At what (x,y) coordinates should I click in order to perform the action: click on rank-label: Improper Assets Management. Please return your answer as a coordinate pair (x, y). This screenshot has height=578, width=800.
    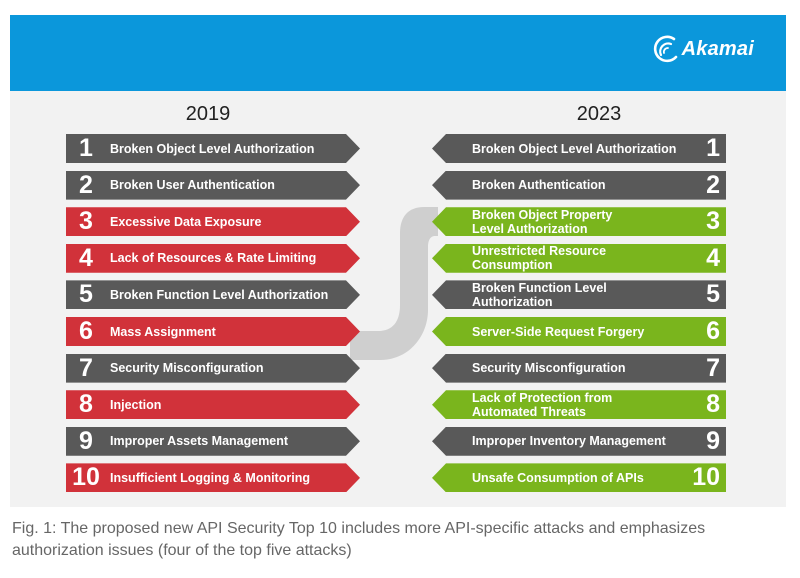
    Looking at the image, I should click on (199, 441).